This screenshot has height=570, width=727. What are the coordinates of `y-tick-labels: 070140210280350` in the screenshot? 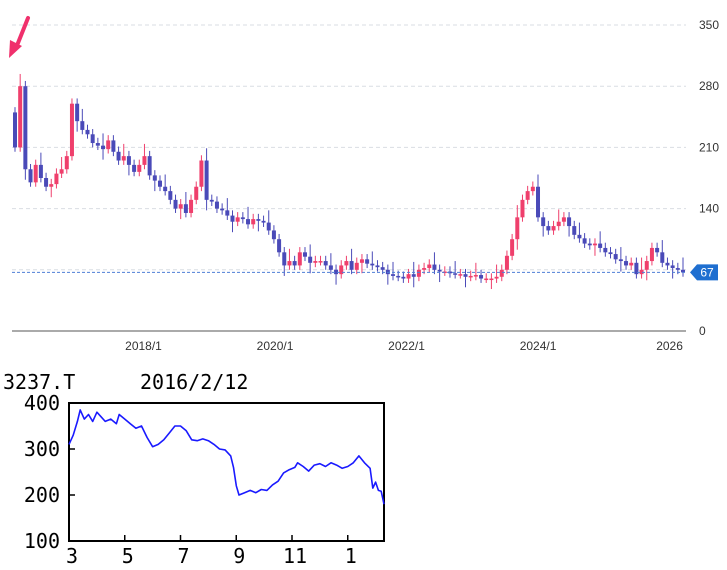 It's located at (709, 178).